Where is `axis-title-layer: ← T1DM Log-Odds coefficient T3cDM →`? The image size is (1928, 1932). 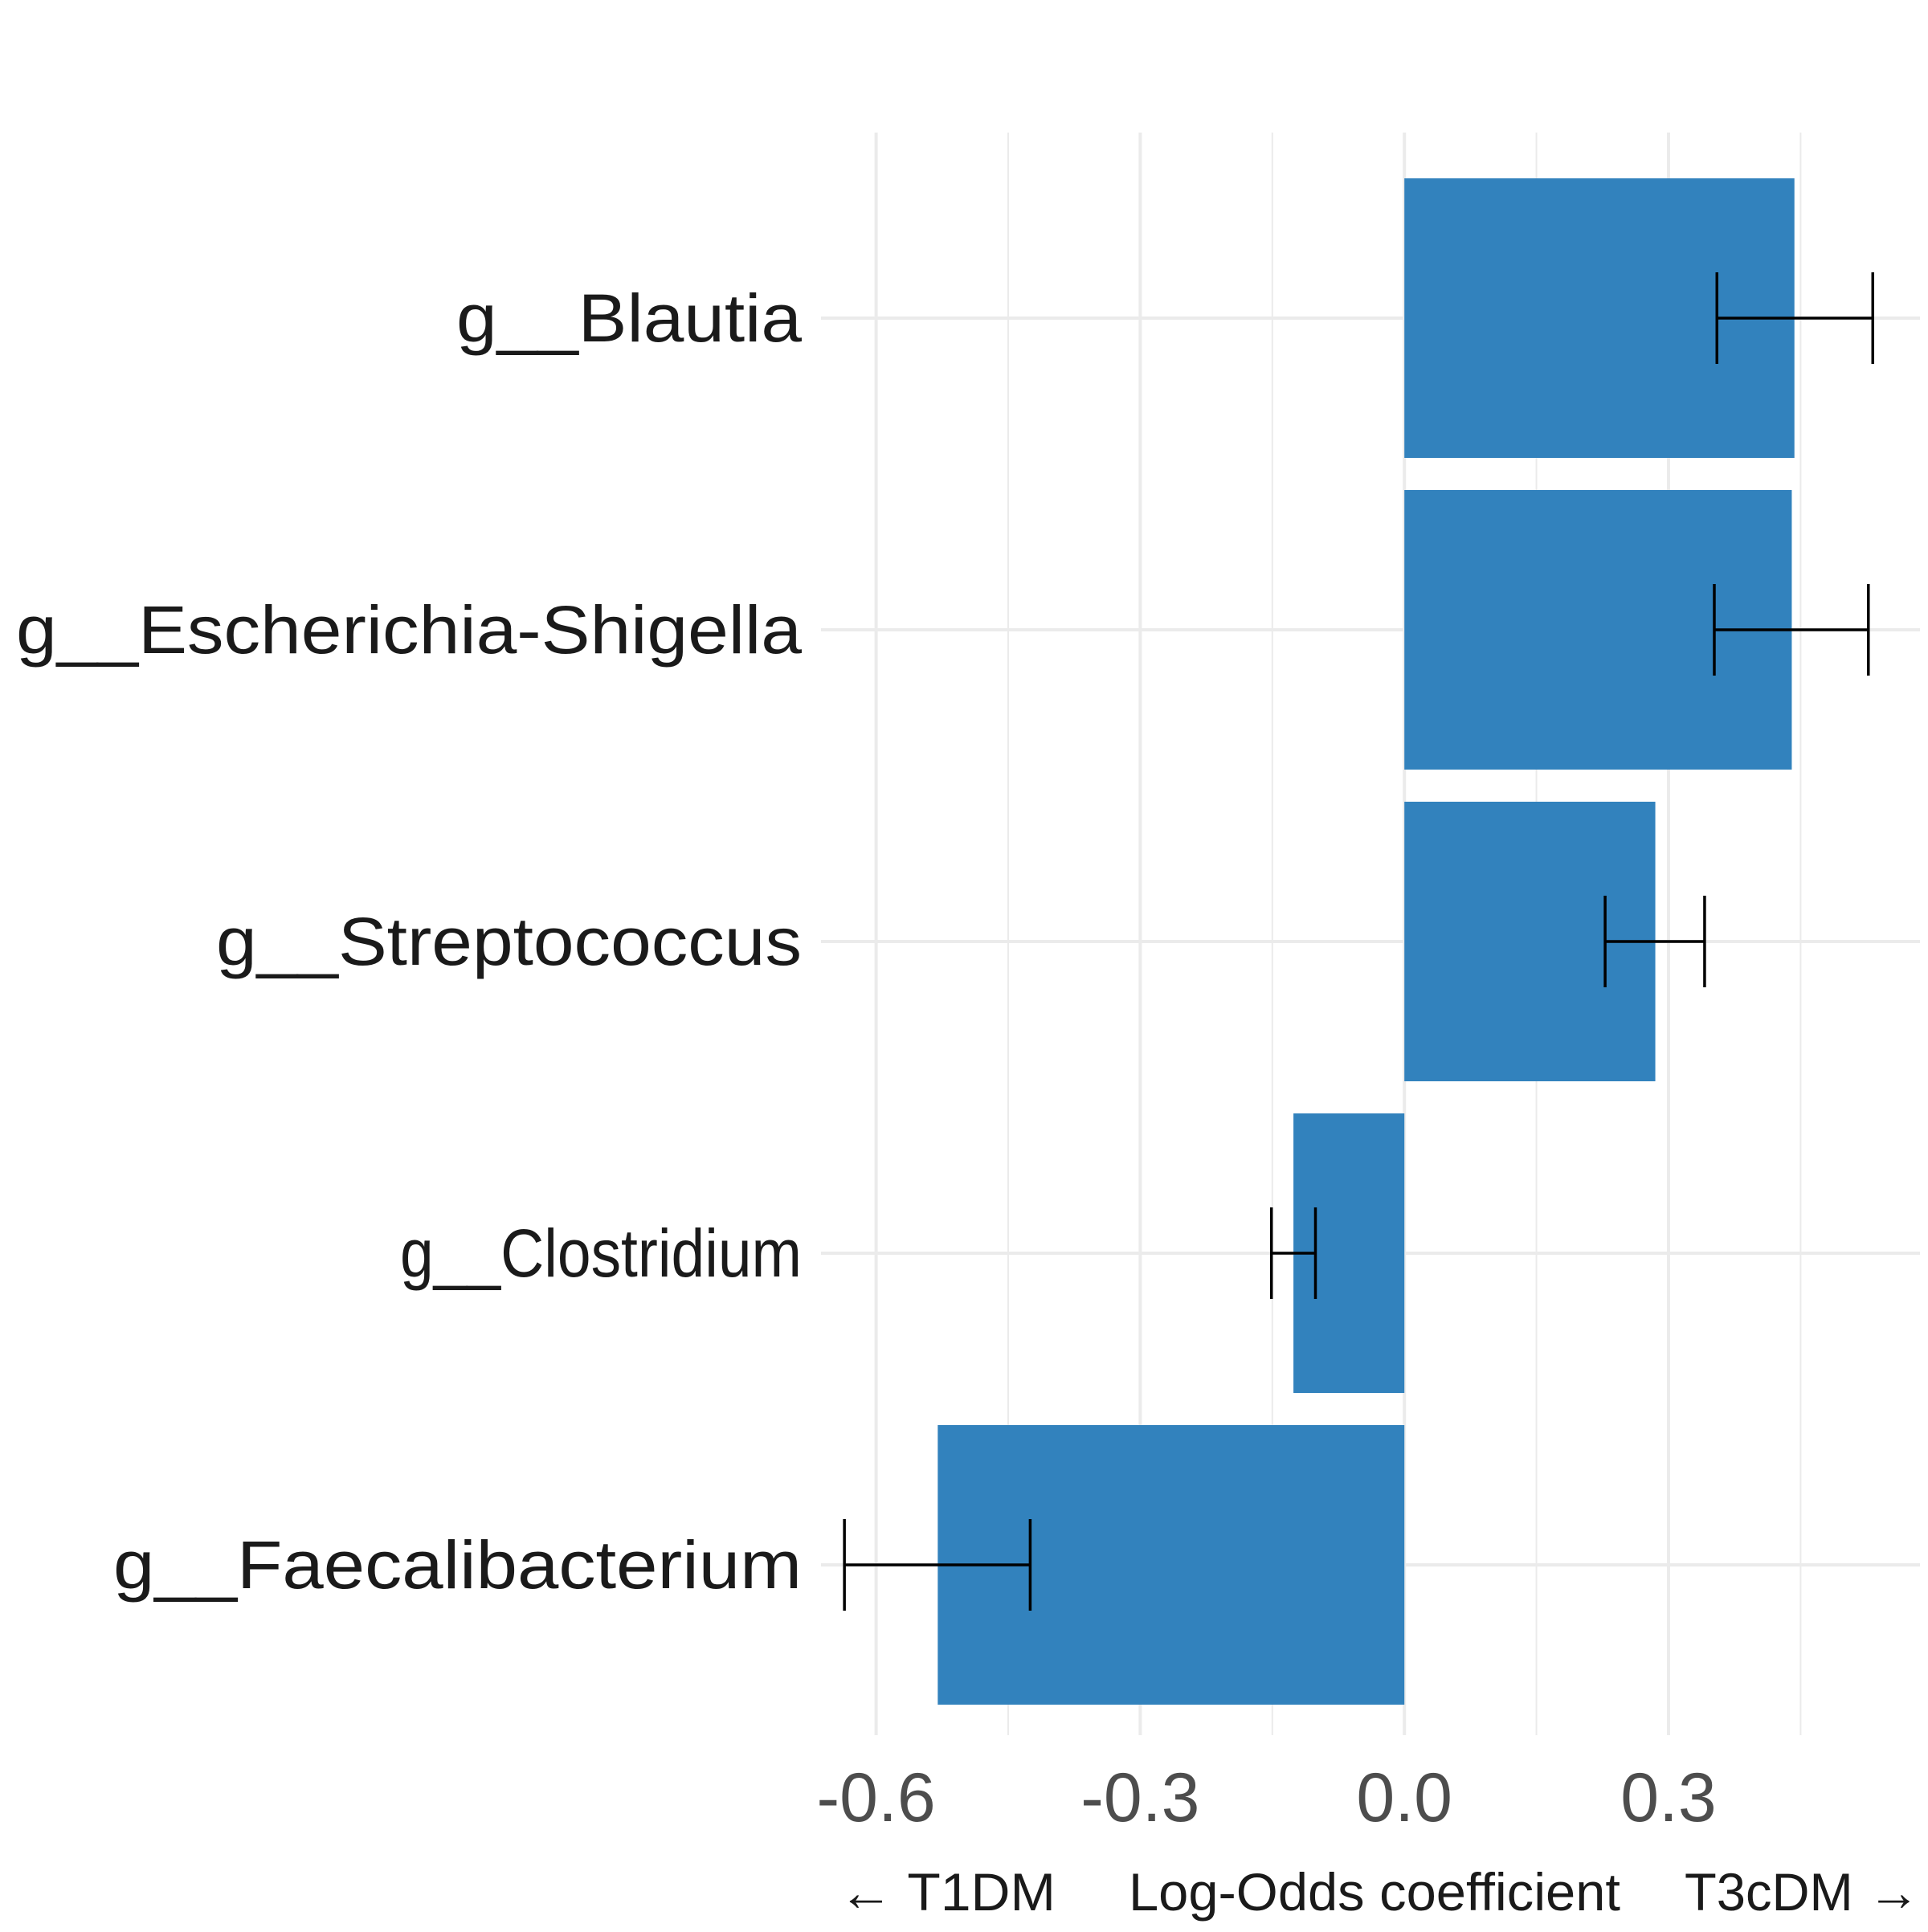
axis-title-layer: ← T1DM Log-Odds coefficient T3cDM → is located at coordinates (1379, 1892).